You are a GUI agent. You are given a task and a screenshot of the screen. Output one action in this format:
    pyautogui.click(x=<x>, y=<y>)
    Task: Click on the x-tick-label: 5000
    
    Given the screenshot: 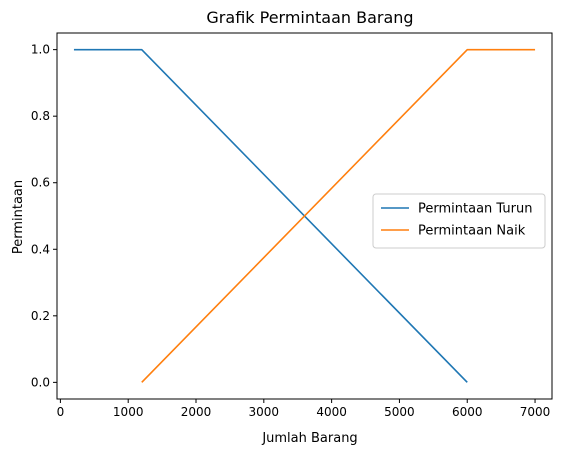 What is the action you would take?
    pyautogui.click(x=399, y=412)
    